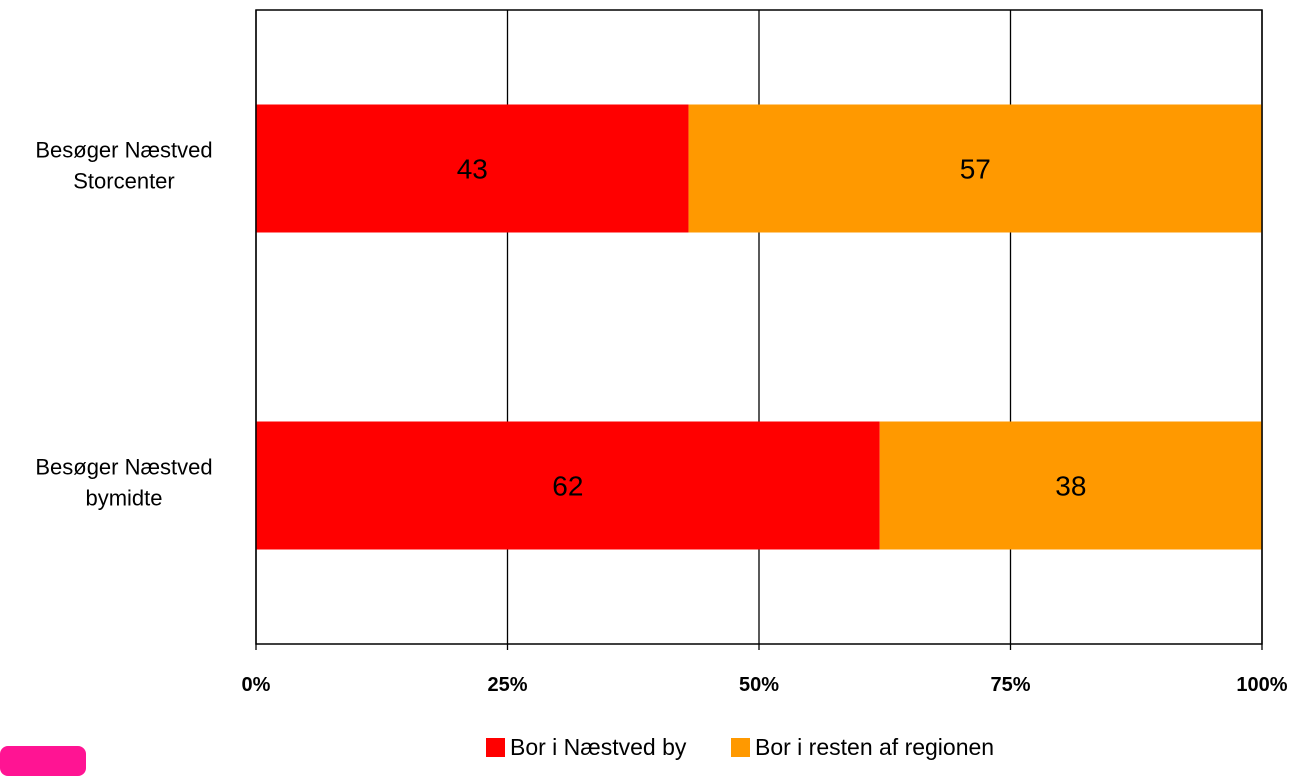  I want to click on x-tick-label: 25%, so click(507, 685).